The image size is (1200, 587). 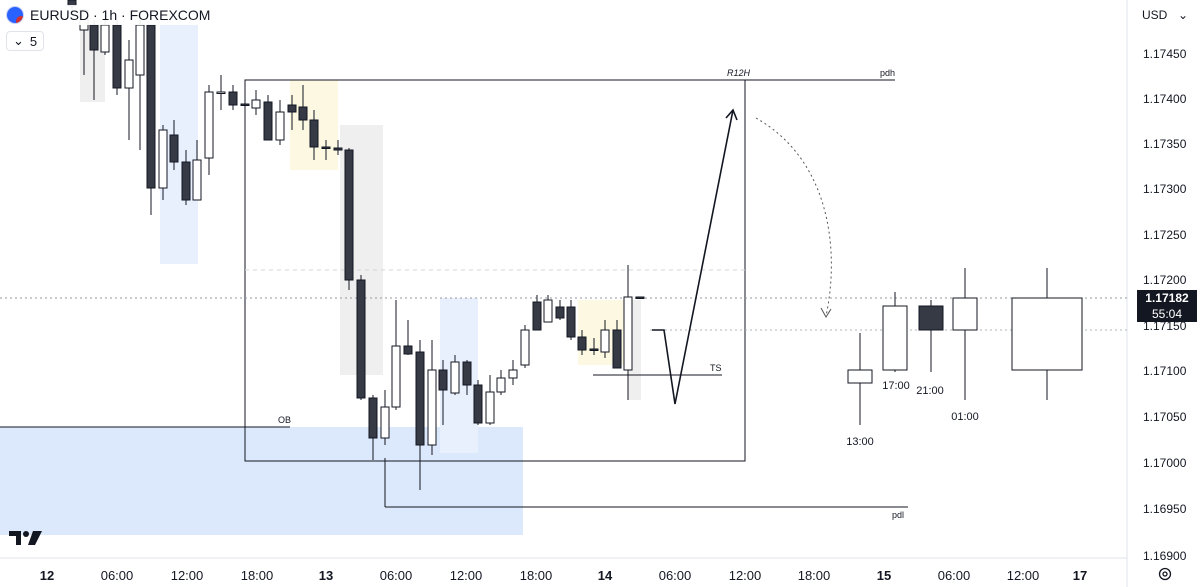 I want to click on price-tick-label: 1.17150, so click(x=1165, y=326).